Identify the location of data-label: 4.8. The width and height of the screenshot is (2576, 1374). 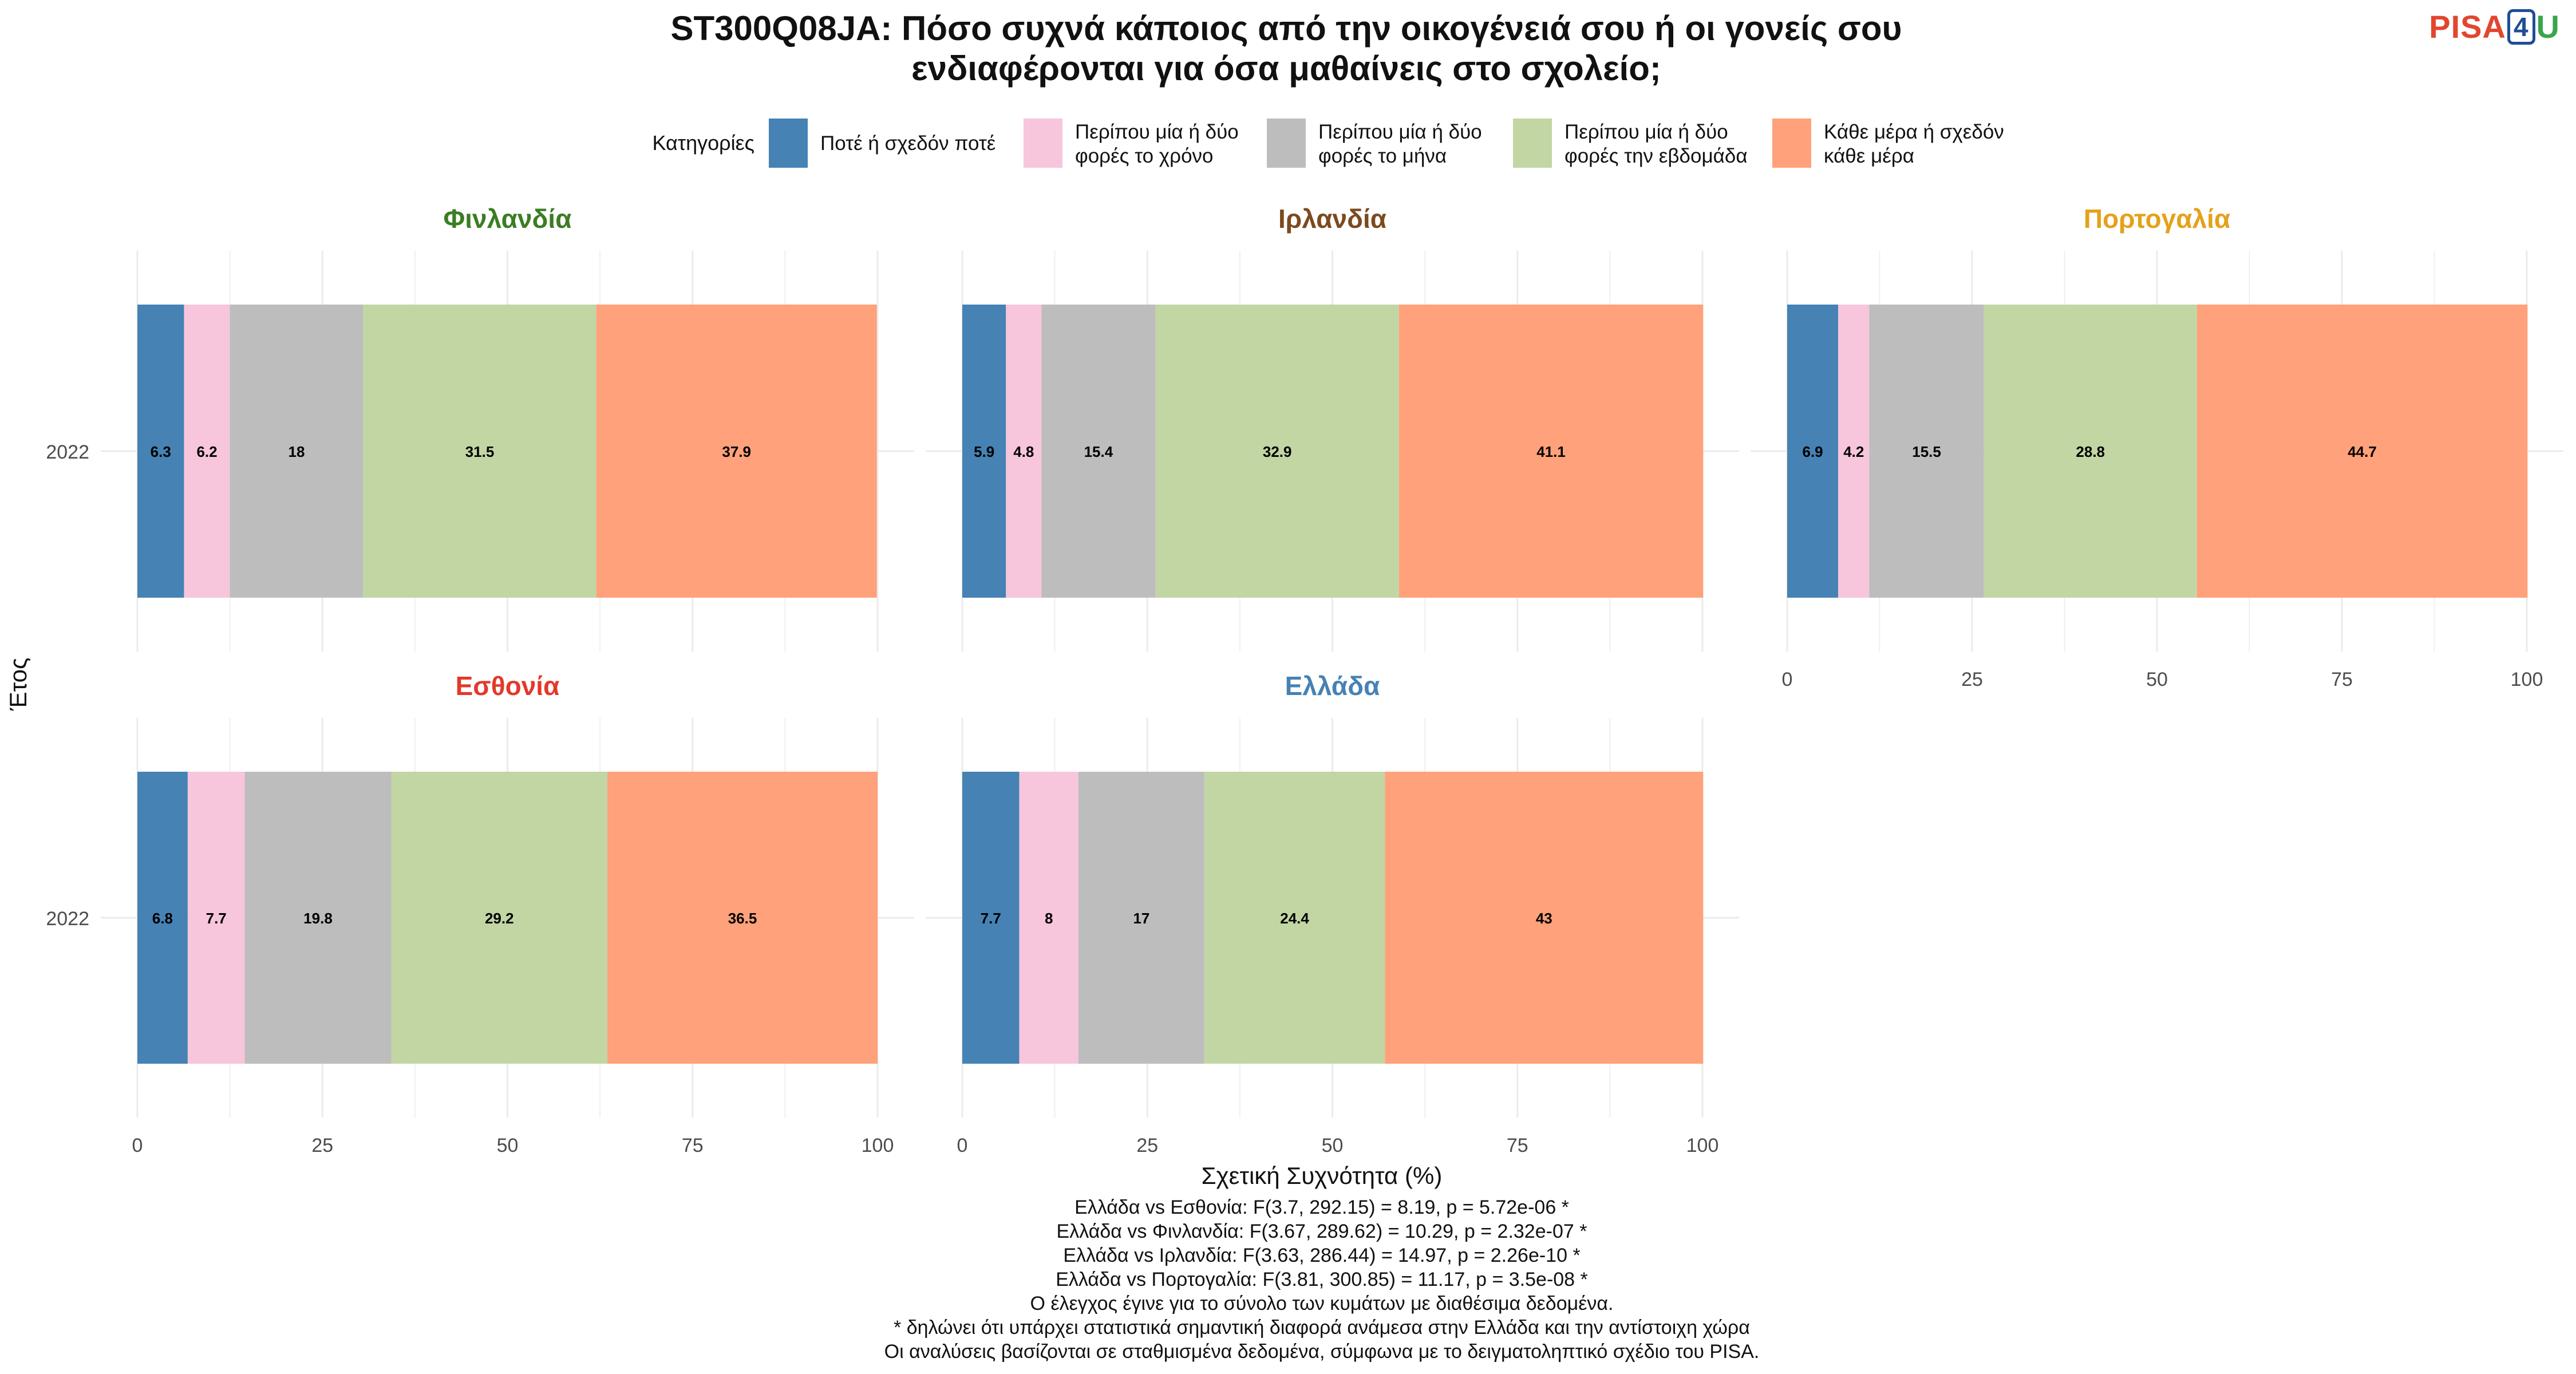
(1023, 452).